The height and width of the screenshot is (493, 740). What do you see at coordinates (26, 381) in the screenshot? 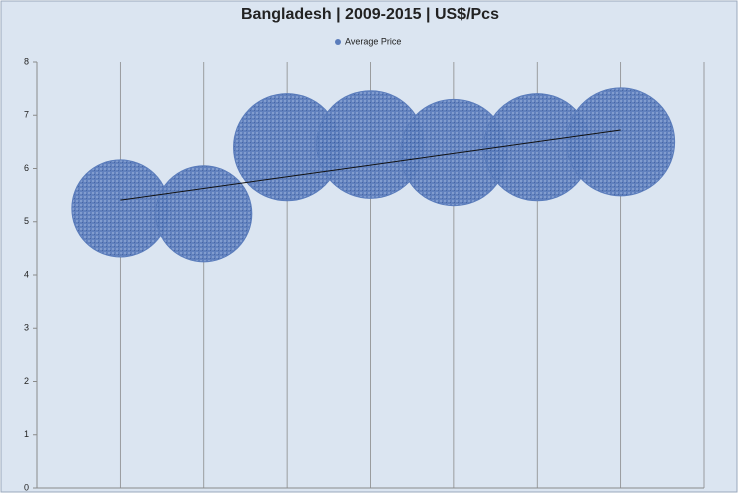
I see `y-tick-label: 2` at bounding box center [26, 381].